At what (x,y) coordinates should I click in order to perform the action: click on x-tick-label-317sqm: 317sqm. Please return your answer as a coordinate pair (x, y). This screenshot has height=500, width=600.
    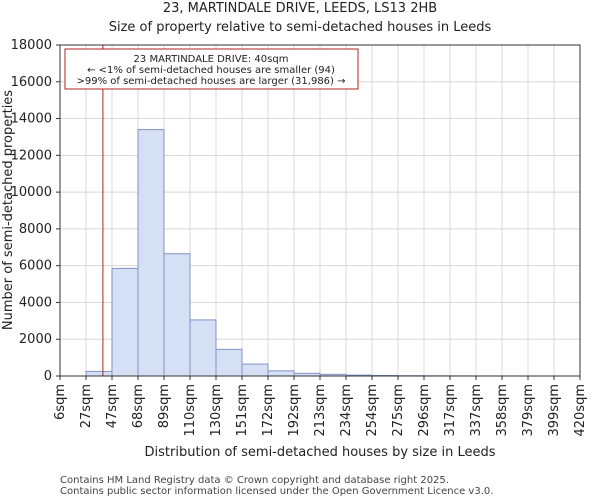
    Looking at the image, I should click on (450, 410).